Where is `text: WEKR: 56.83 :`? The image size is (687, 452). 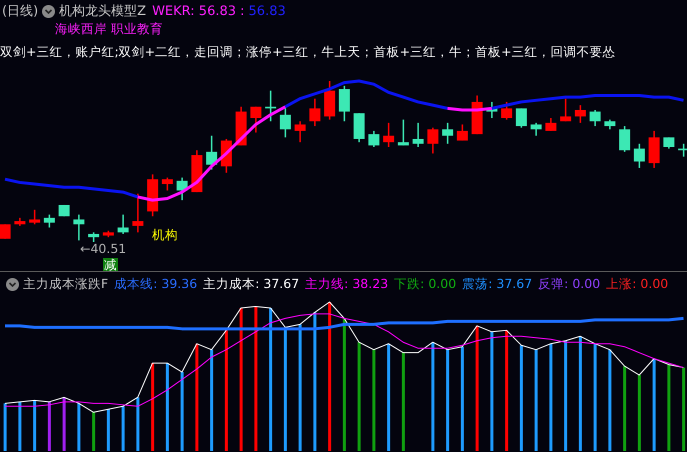 text: WEKR: 56.83 : is located at coordinates (198, 11).